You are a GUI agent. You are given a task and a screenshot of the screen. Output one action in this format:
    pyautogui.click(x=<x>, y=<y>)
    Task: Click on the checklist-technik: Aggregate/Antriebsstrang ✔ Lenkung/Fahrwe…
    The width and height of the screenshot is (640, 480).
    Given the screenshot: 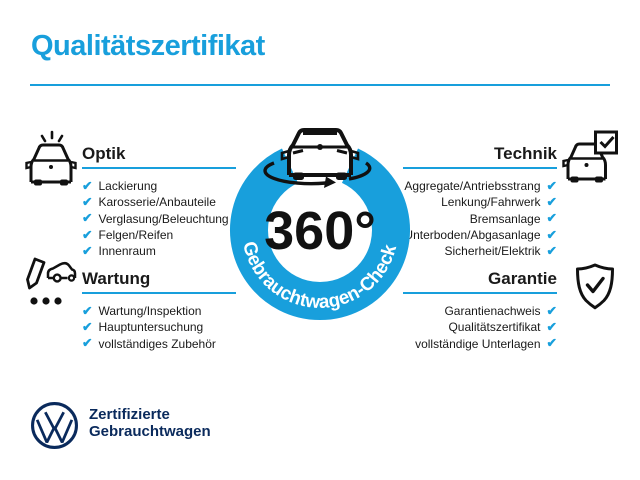 What is the action you would take?
    pyautogui.click(x=480, y=218)
    